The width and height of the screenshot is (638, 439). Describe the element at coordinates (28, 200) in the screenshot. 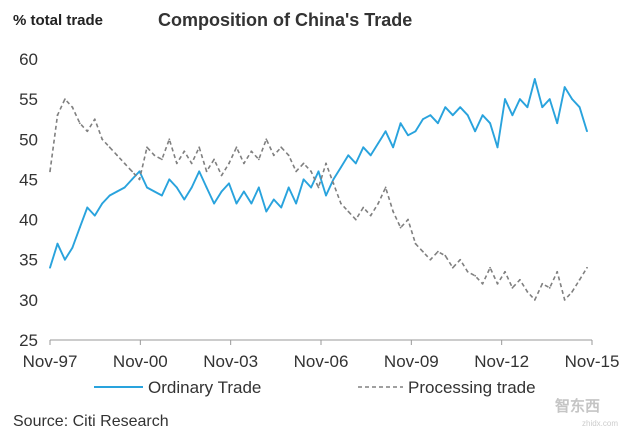

I see `y-axis: 25 30 35 40 45 50 55 60` at that location.